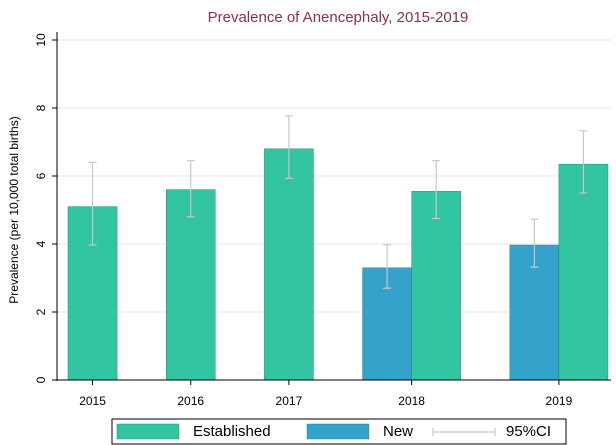  Describe the element at coordinates (41, 107) in the screenshot. I see `y-tick-label: 8` at that location.